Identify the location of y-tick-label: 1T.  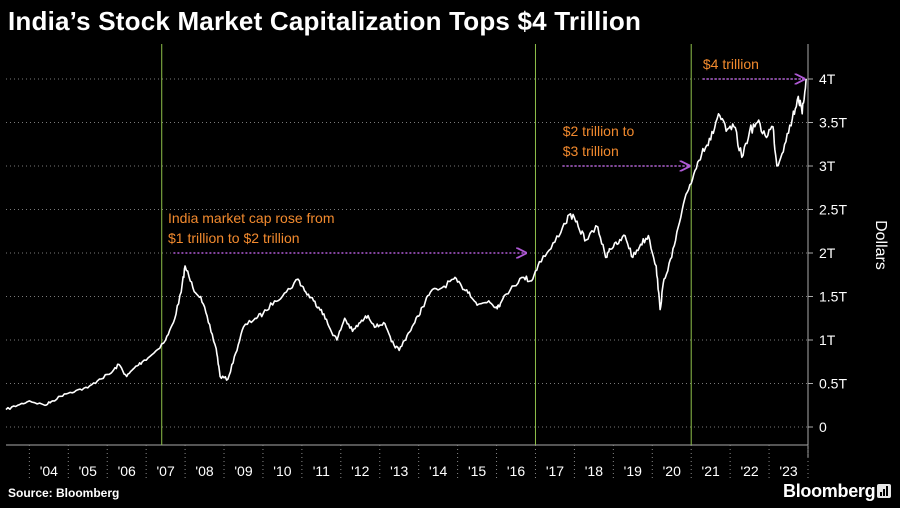
(827, 340).